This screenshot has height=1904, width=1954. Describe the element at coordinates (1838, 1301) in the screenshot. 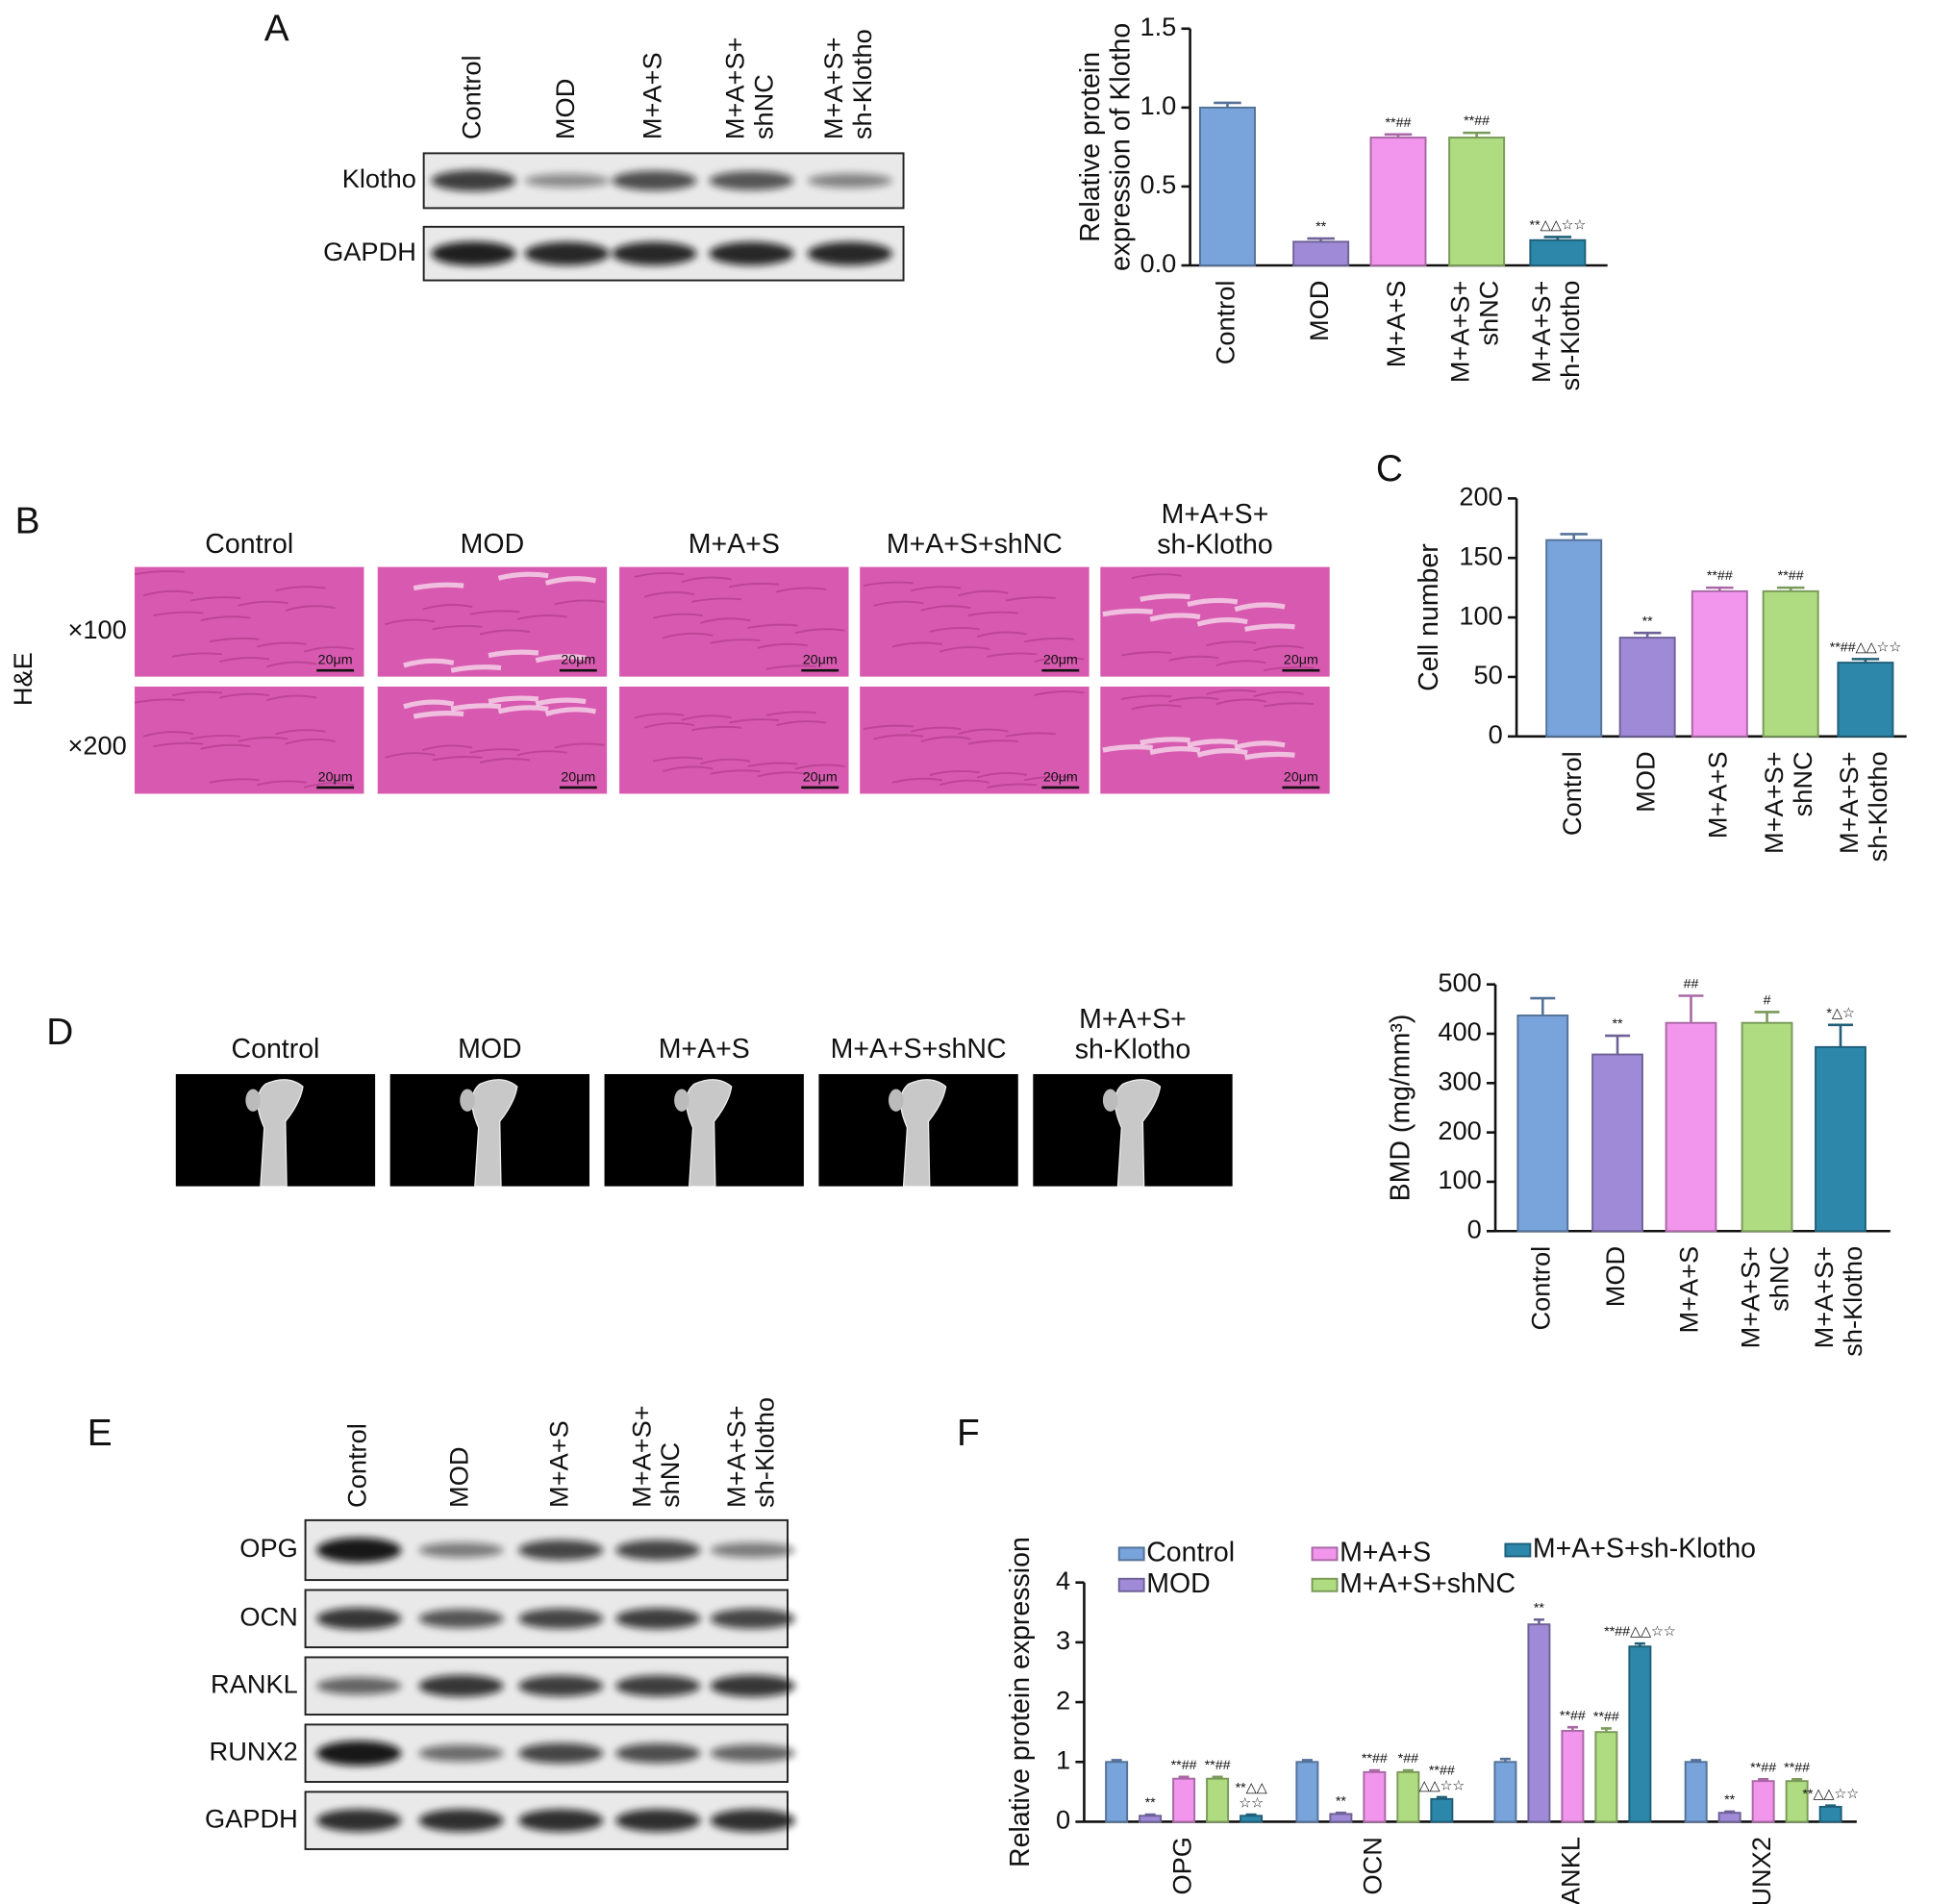

I see `x-tick-label: M+A+S+sh-Klotho` at that location.